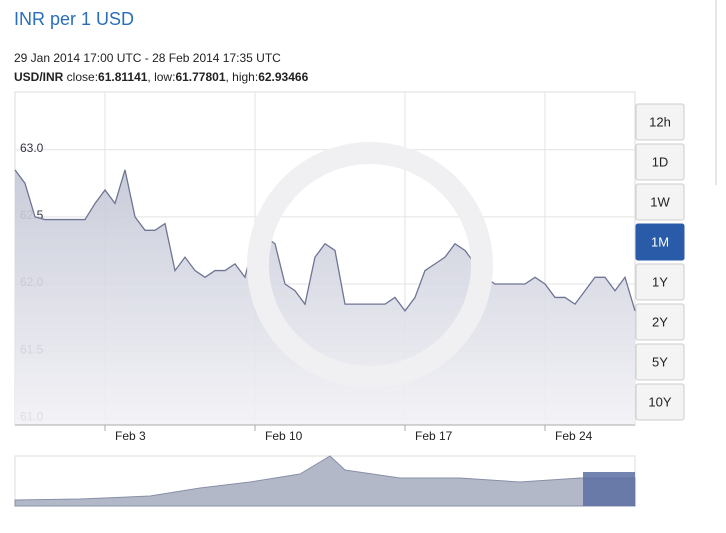 This screenshot has width=726, height=533. Describe the element at coordinates (39, 77) in the screenshot. I see `pair: USD/INR` at that location.